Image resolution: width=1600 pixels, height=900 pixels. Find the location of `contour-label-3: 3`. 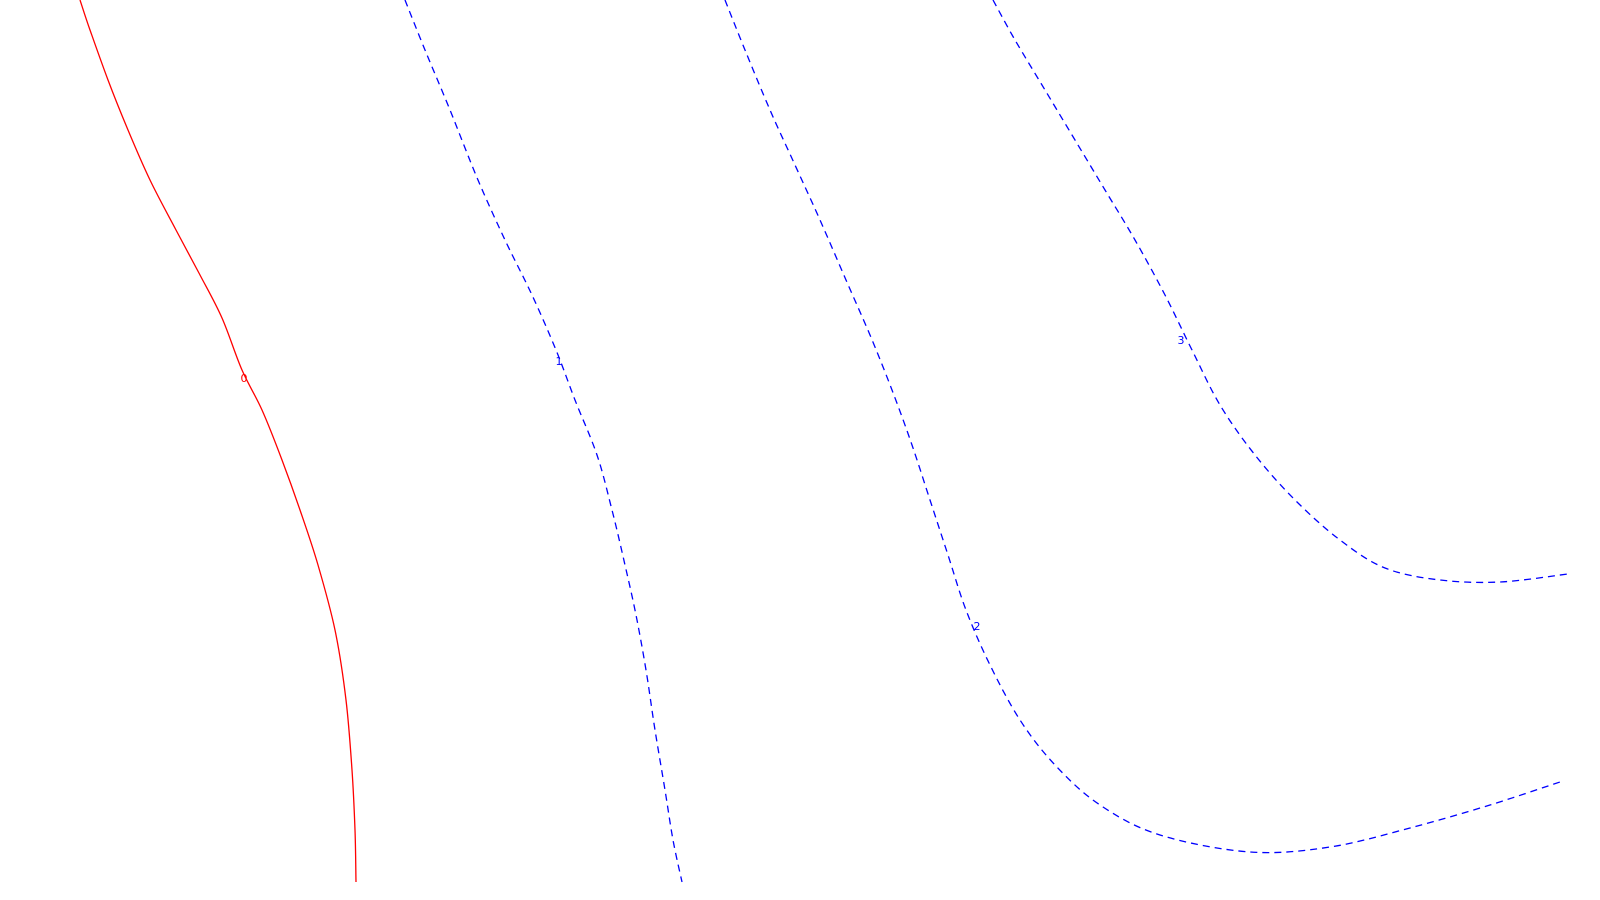

contour-label-3: 3 is located at coordinates (1181, 340).